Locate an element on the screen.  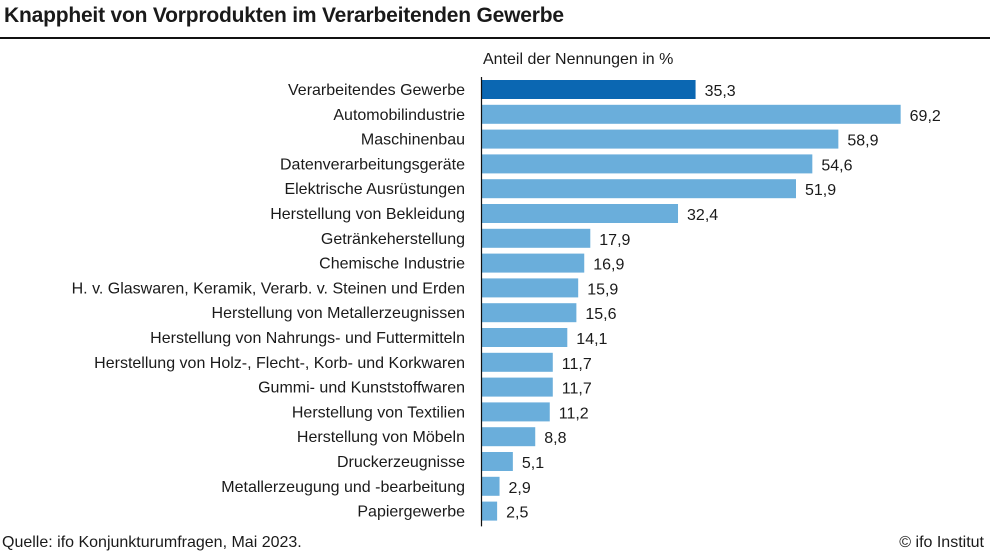
value-label: 58,9 is located at coordinates (862, 141).